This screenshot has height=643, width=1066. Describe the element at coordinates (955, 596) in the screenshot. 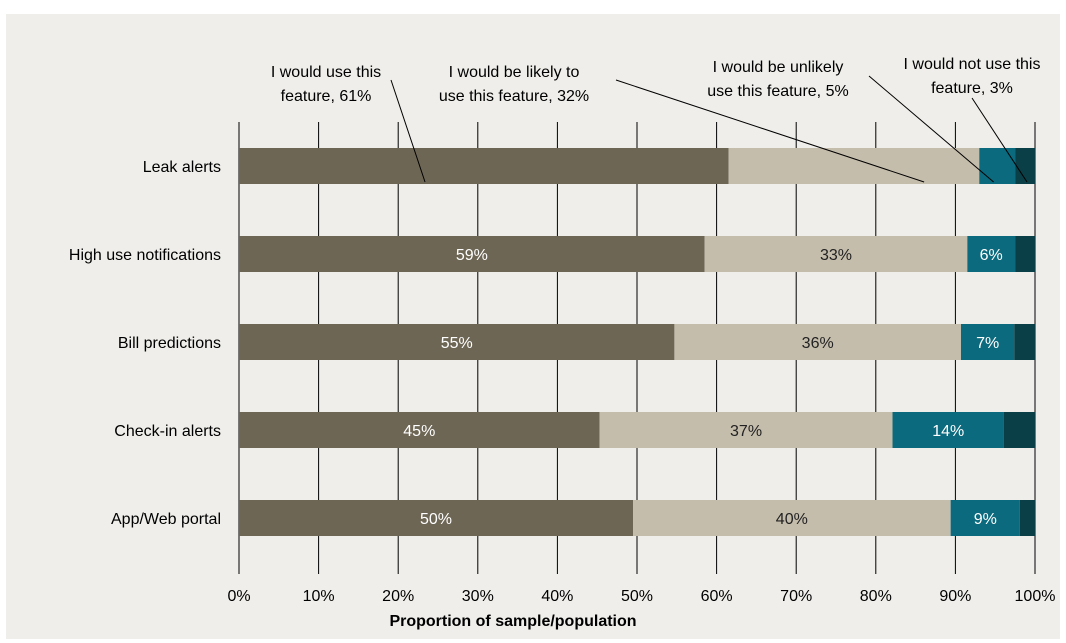

I see `x-tick-label: 90%` at that location.